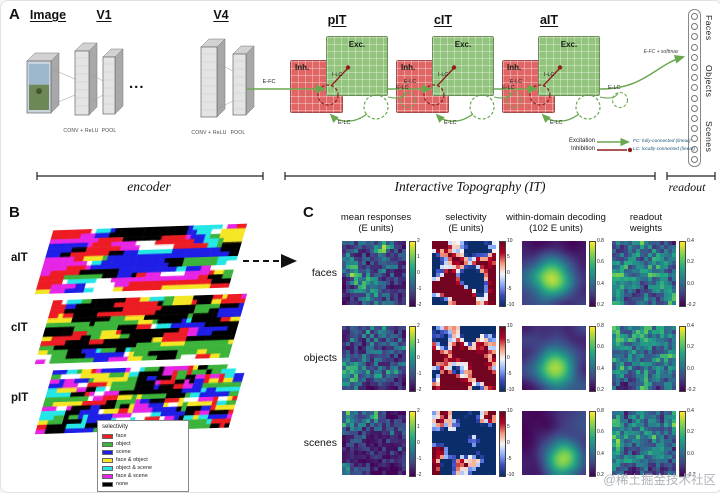 Image resolution: width=720 pixels, height=493 pixels. What do you see at coordinates (443, 75) in the screenshot?
I see `conn-label-ilc: I-LC` at bounding box center [443, 75].